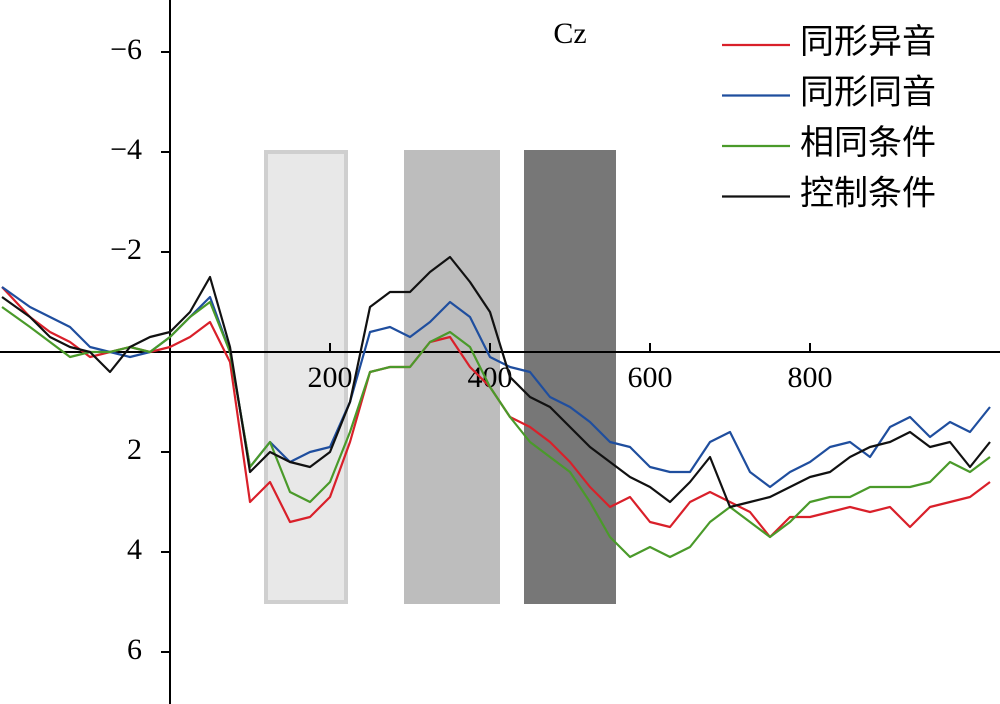  I want to click on legend-label: 同形异音, so click(868, 42).